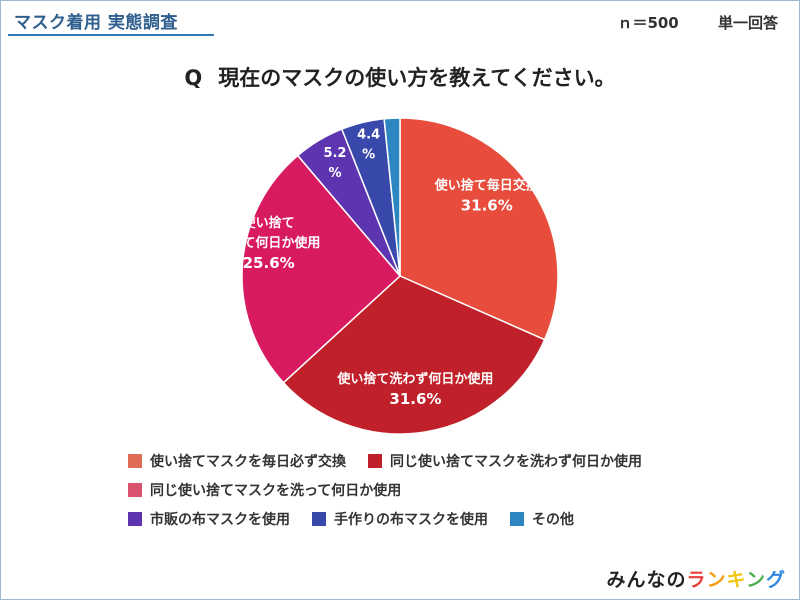 The width and height of the screenshot is (800, 600). Describe the element at coordinates (220, 519) in the screenshot. I see `legend-label: 市販の布マスクを使用` at that location.